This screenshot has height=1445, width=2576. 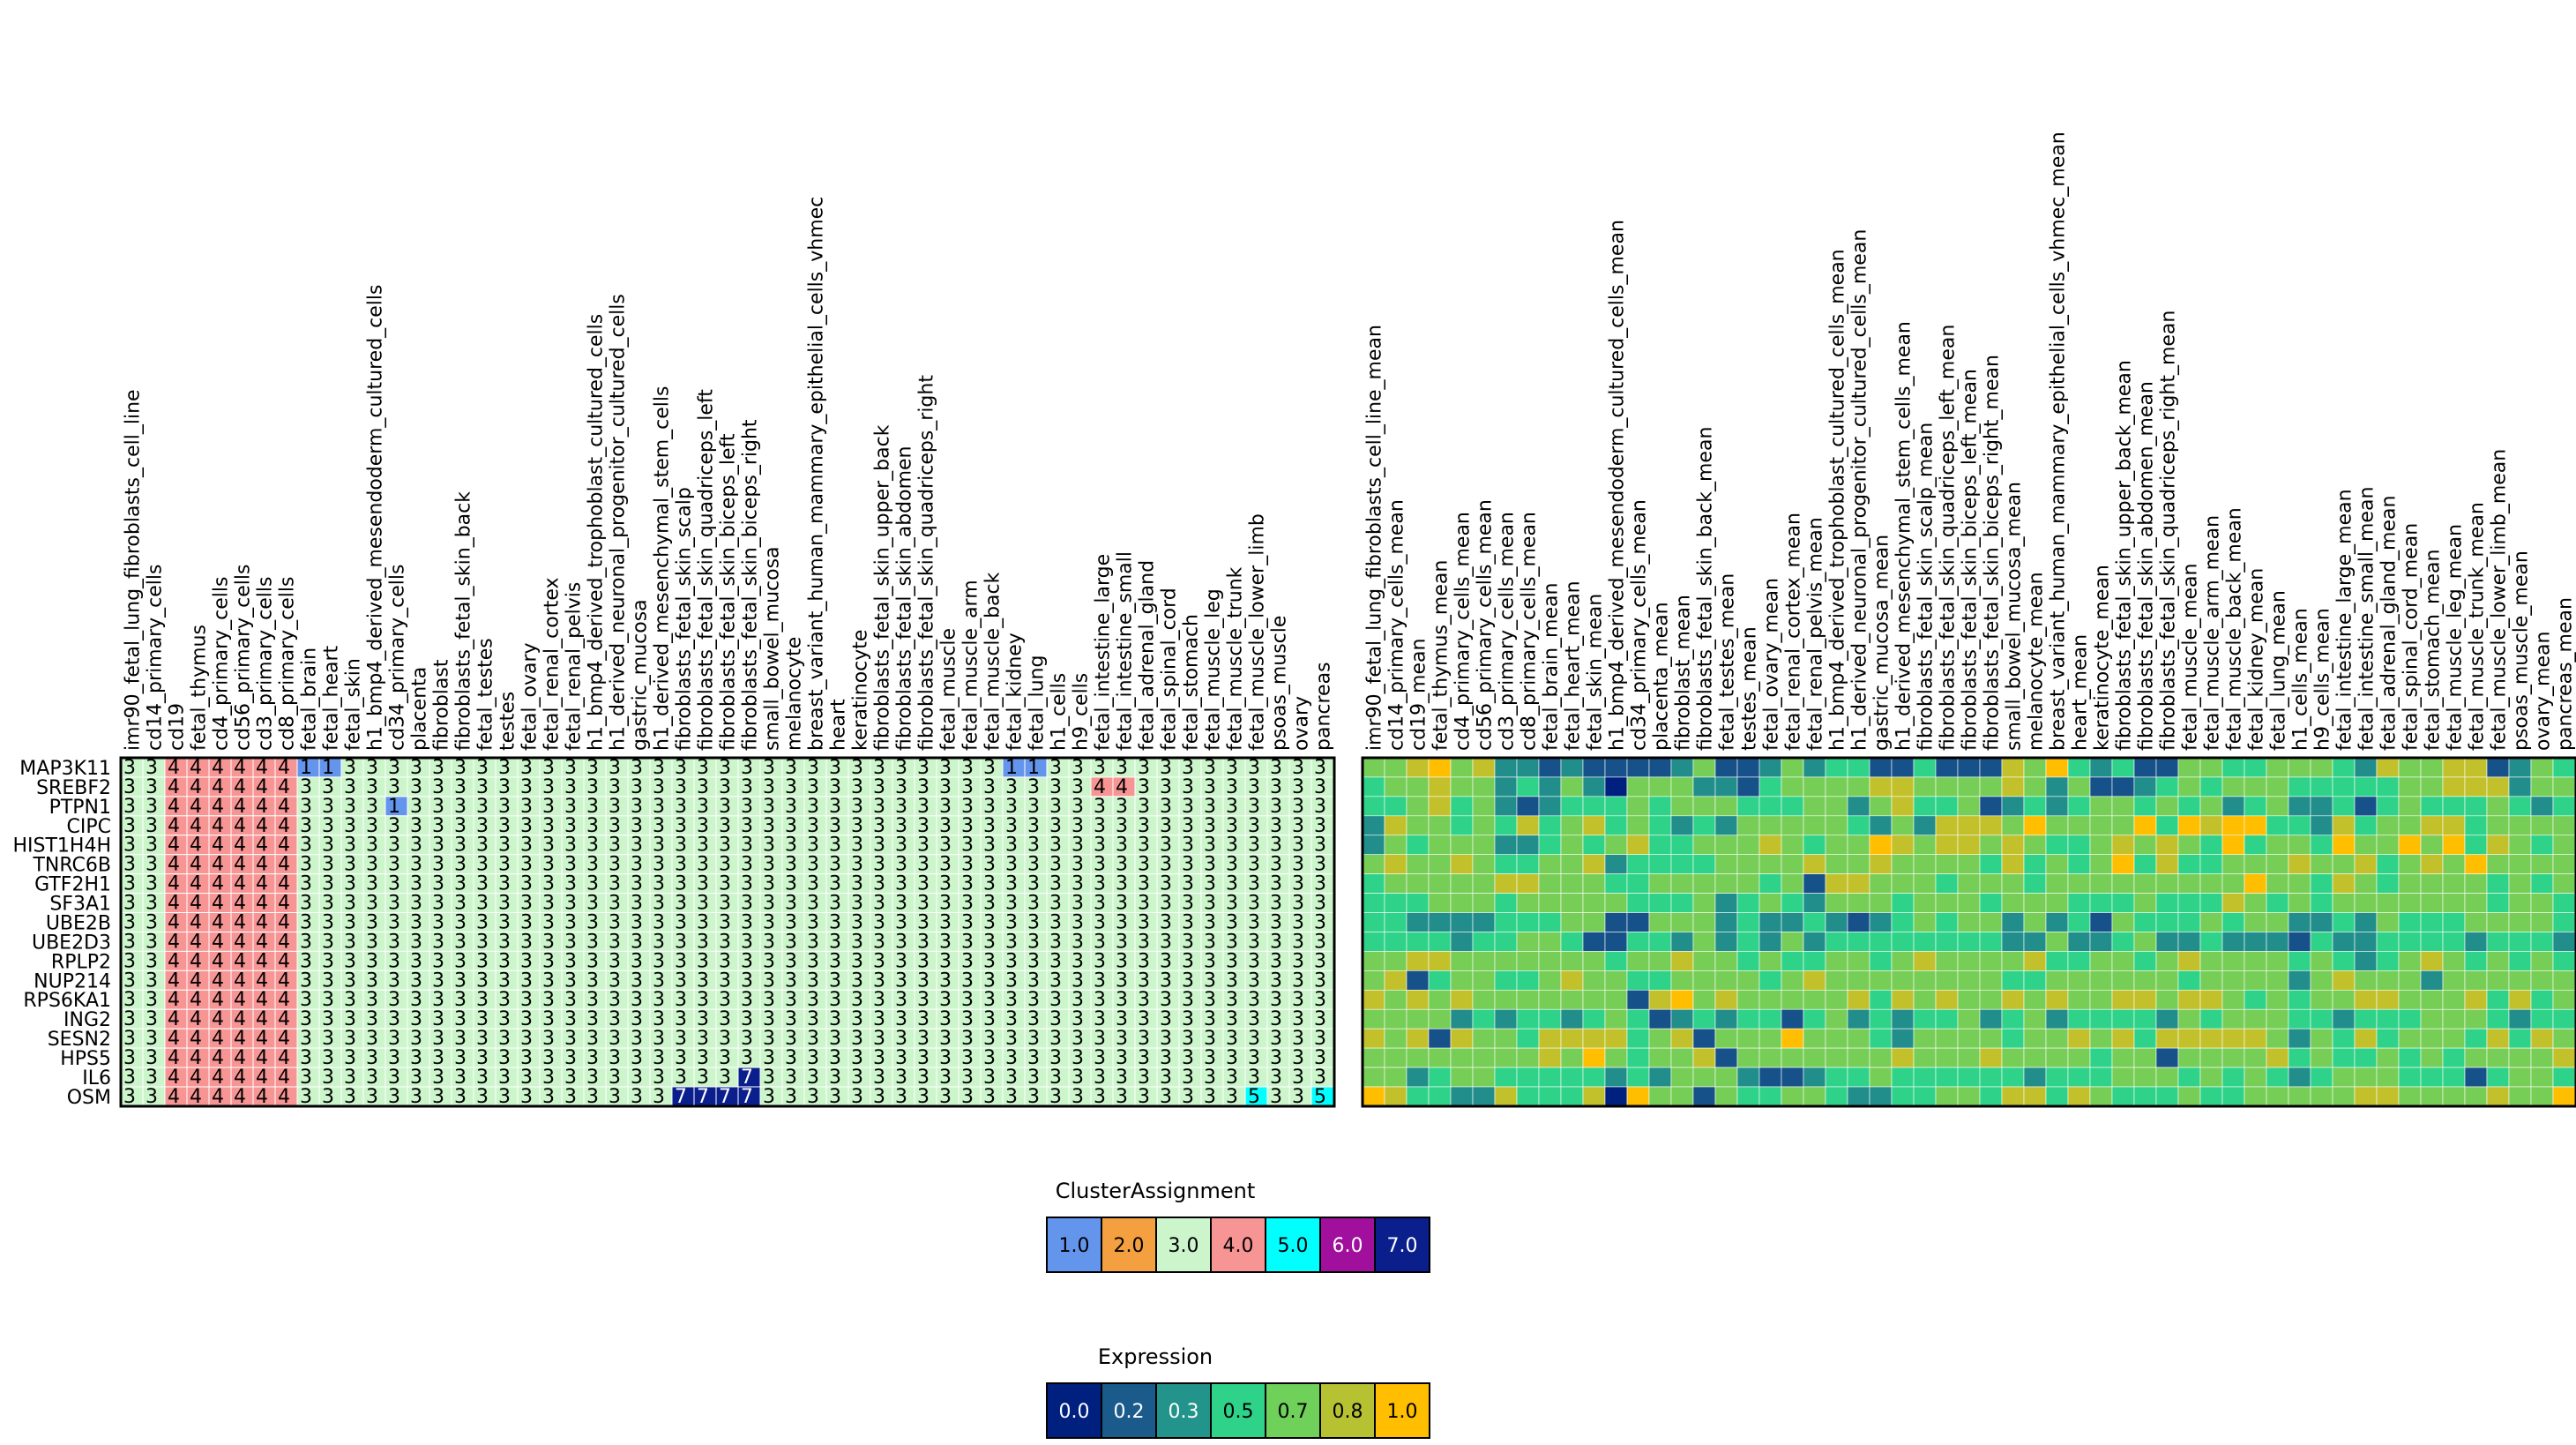 I want to click on column-label: fetal_kidney_mean, so click(x=2257, y=659).